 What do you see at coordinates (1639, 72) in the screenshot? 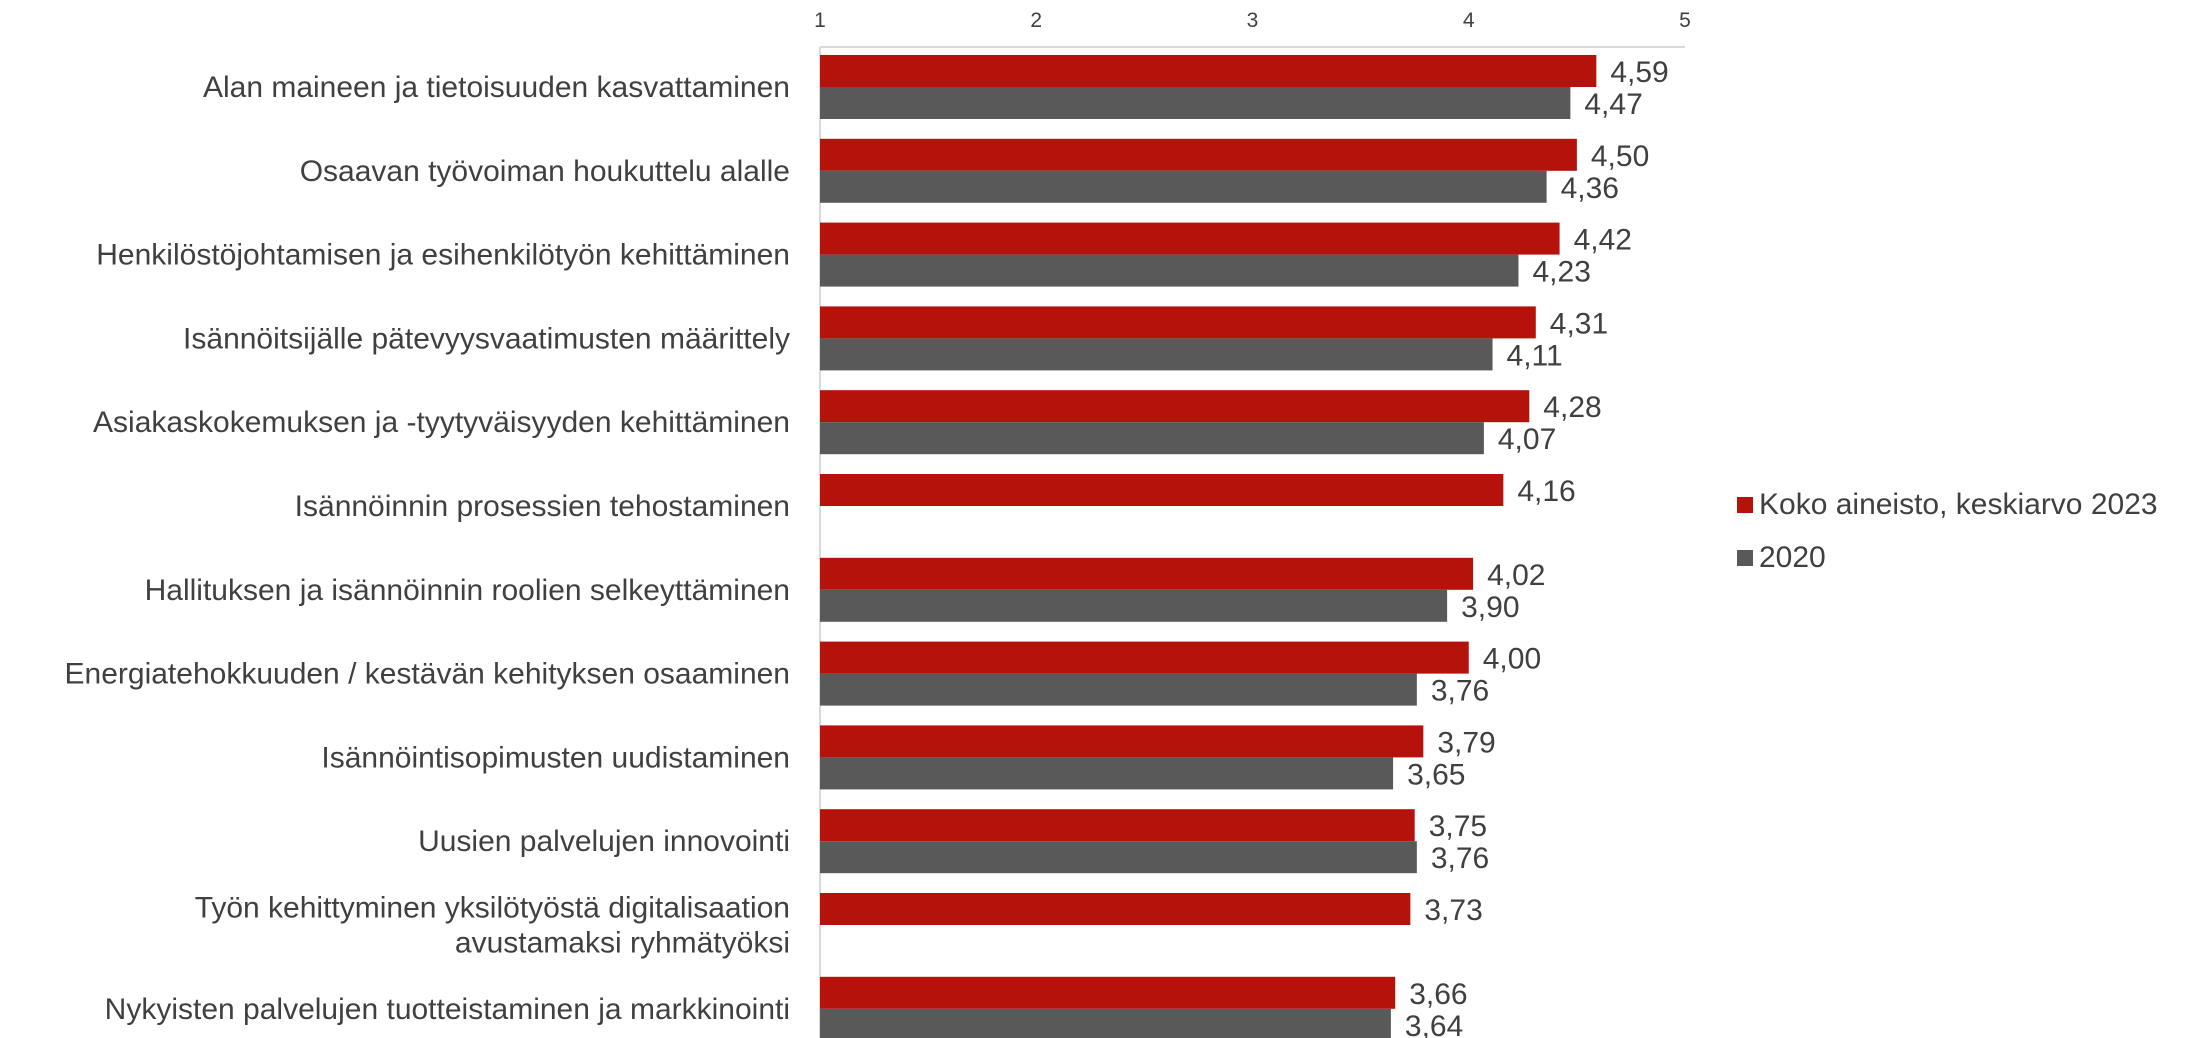
I see `data-label: 4,59` at bounding box center [1639, 72].